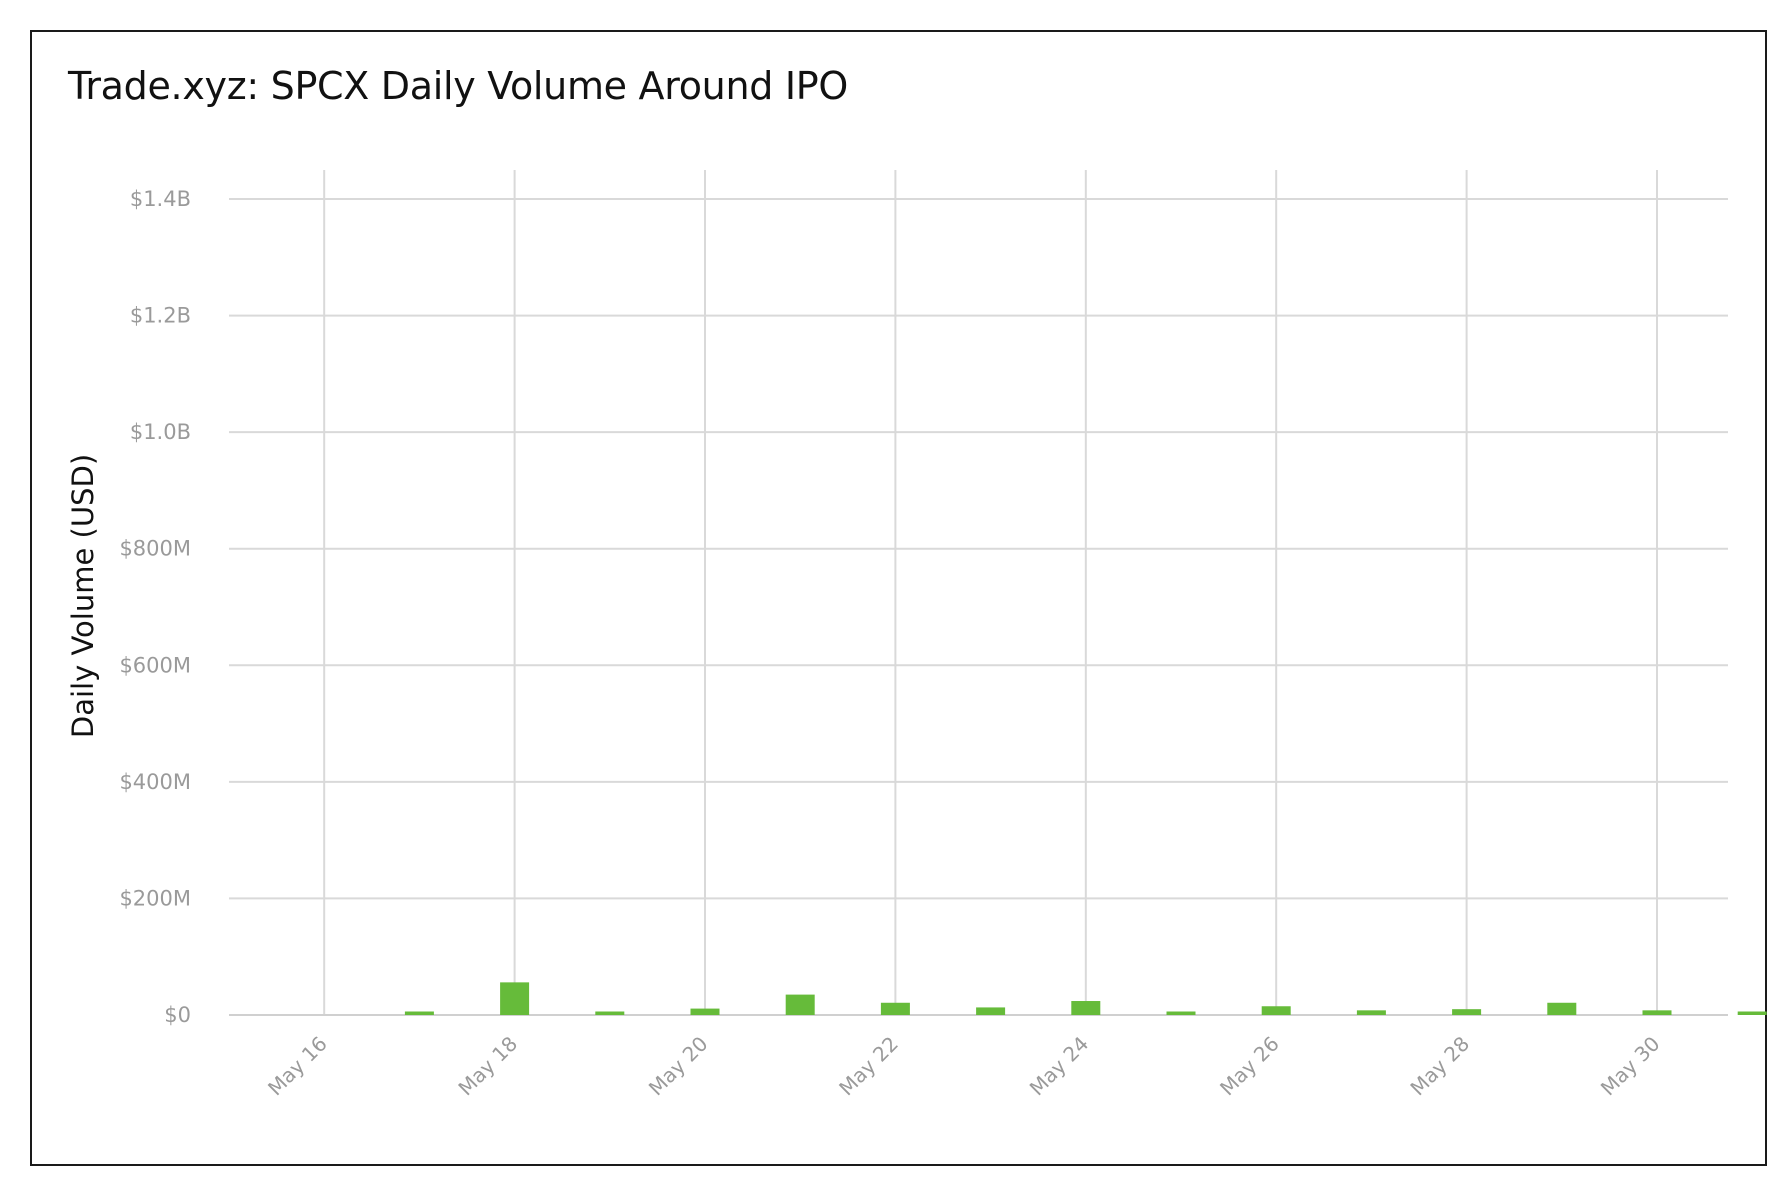 This screenshot has width=1792, height=1197. I want to click on y-axis-title: Daily Volume (USD), so click(83, 596).